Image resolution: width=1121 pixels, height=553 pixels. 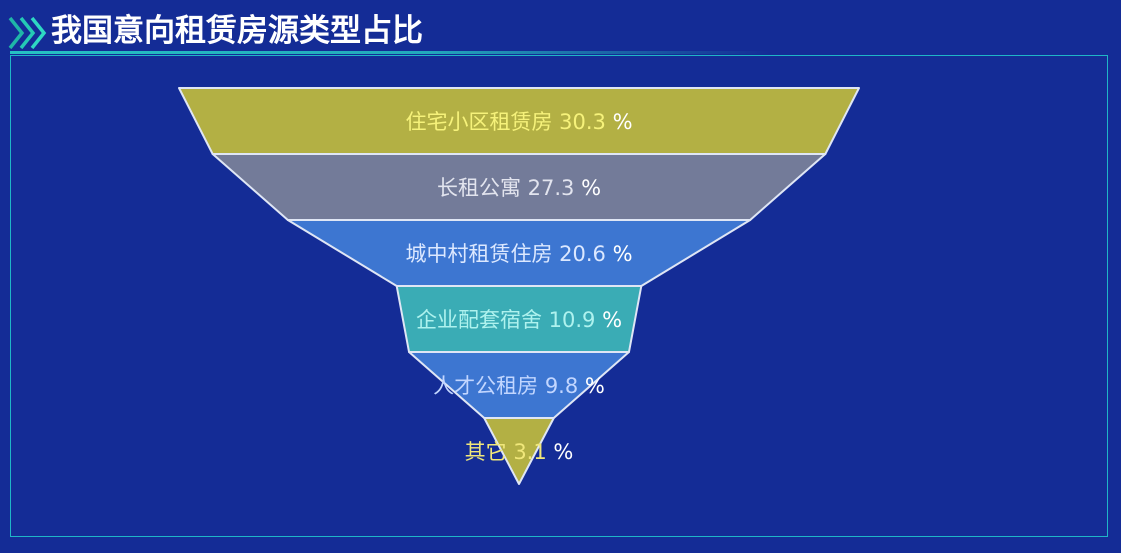 I want to click on double-chevron-icon, so click(x=27, y=33).